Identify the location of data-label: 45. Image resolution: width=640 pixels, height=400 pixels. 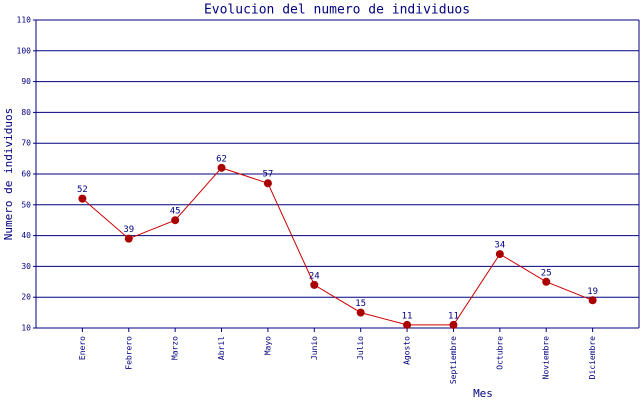
(175, 212).